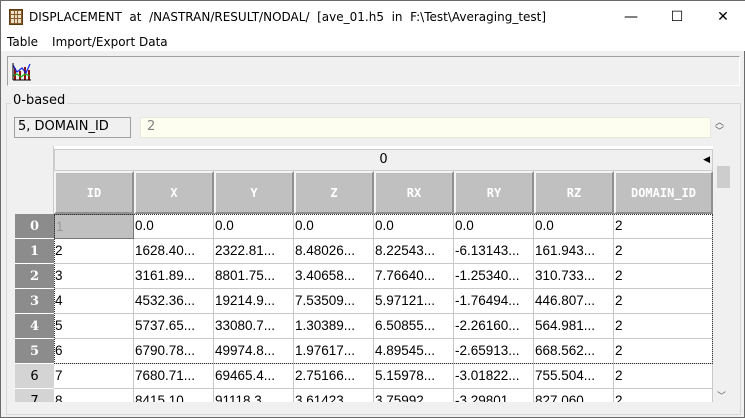  Describe the element at coordinates (34, 301) in the screenshot. I see `row-header: 3` at that location.